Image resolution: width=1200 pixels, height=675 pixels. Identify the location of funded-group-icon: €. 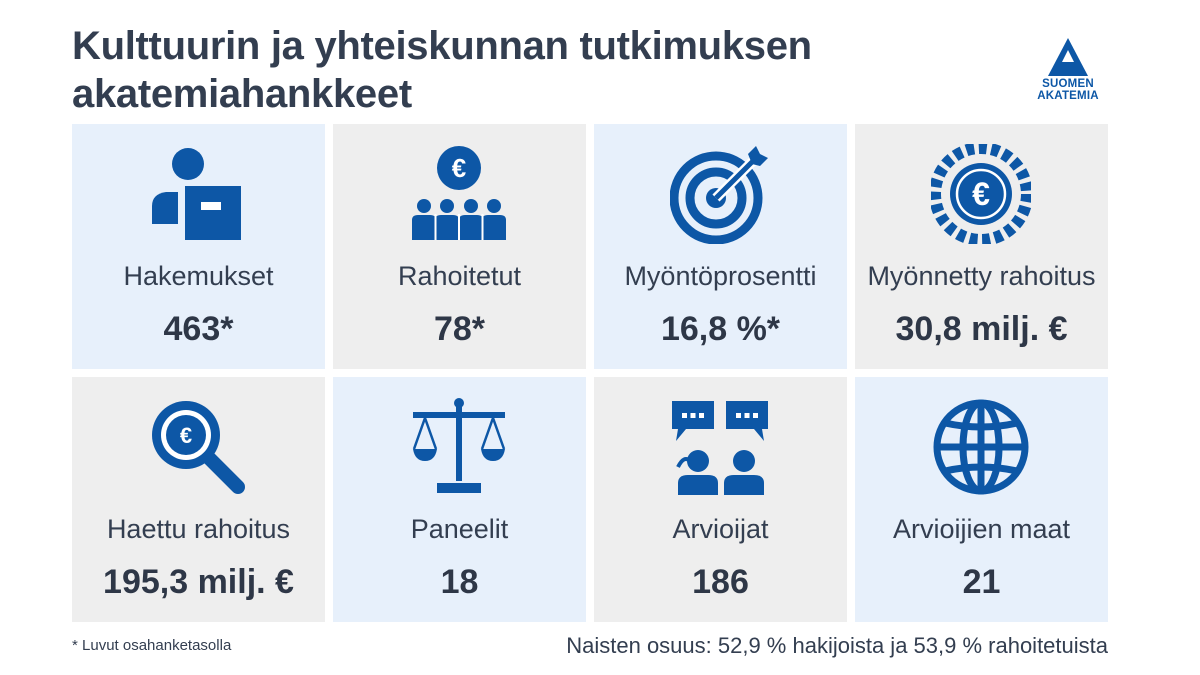
(459, 193).